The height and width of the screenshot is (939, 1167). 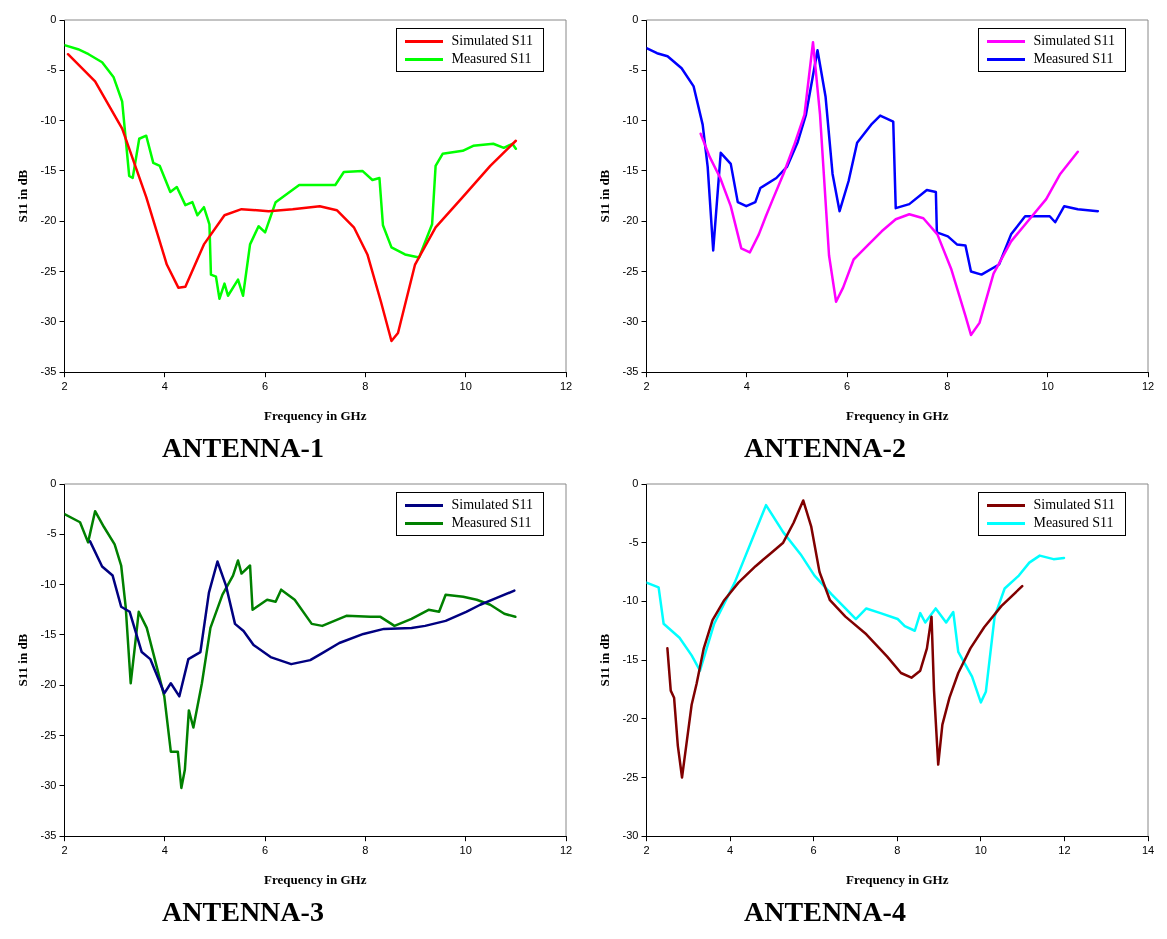 What do you see at coordinates (243, 448) in the screenshot?
I see `text: ANTENNA-1` at bounding box center [243, 448].